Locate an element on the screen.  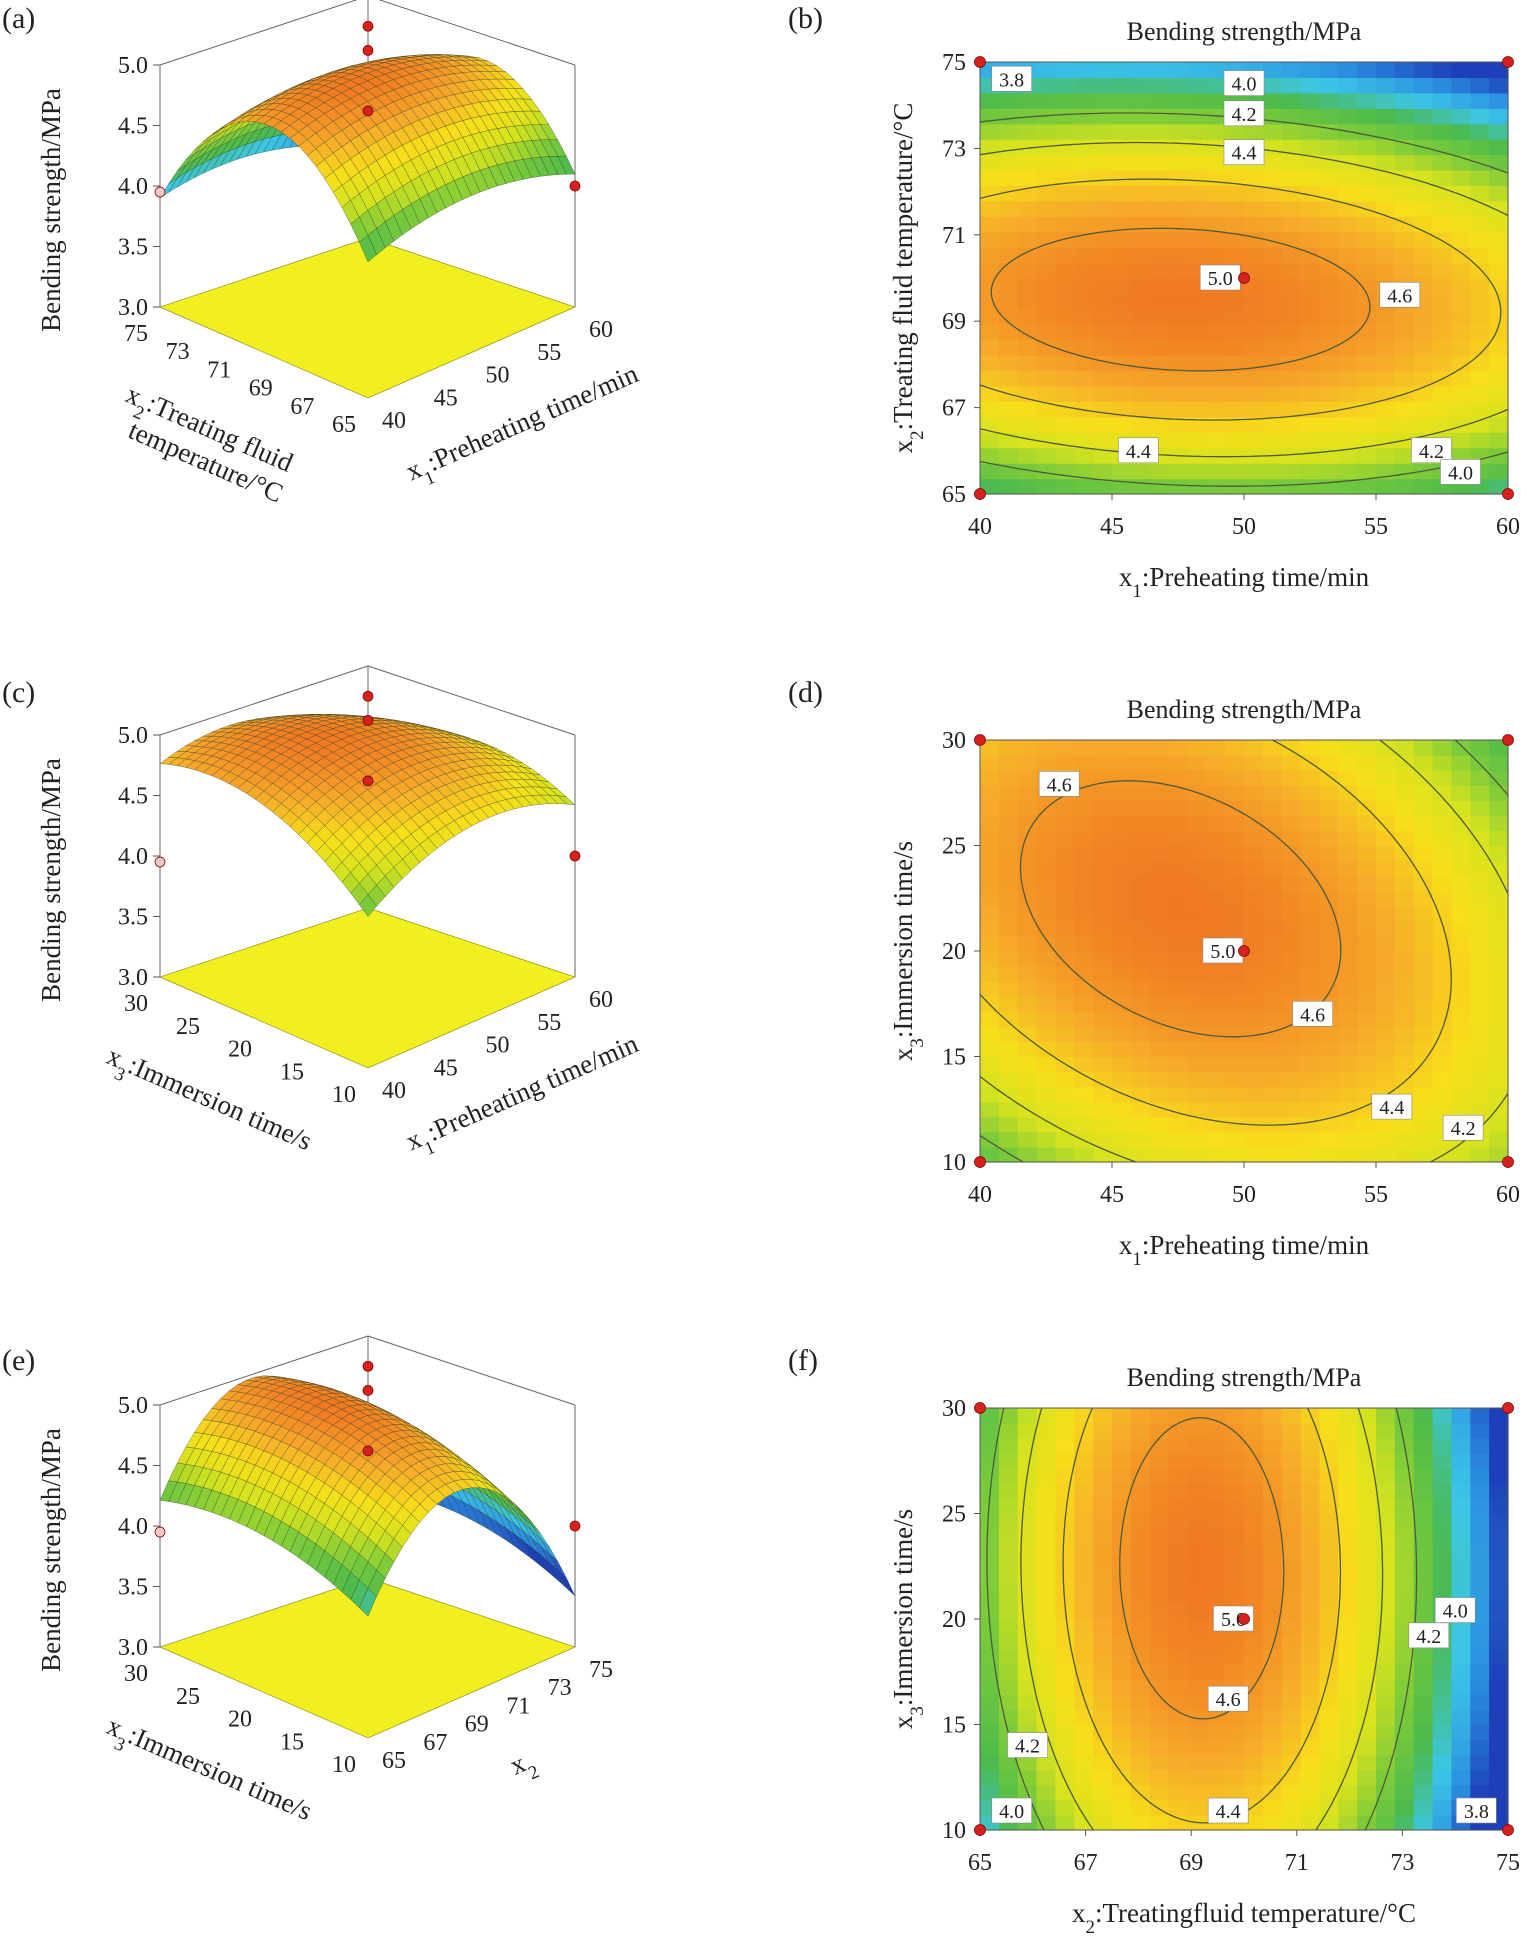
y-tick-label: 69 is located at coordinates (261, 389).